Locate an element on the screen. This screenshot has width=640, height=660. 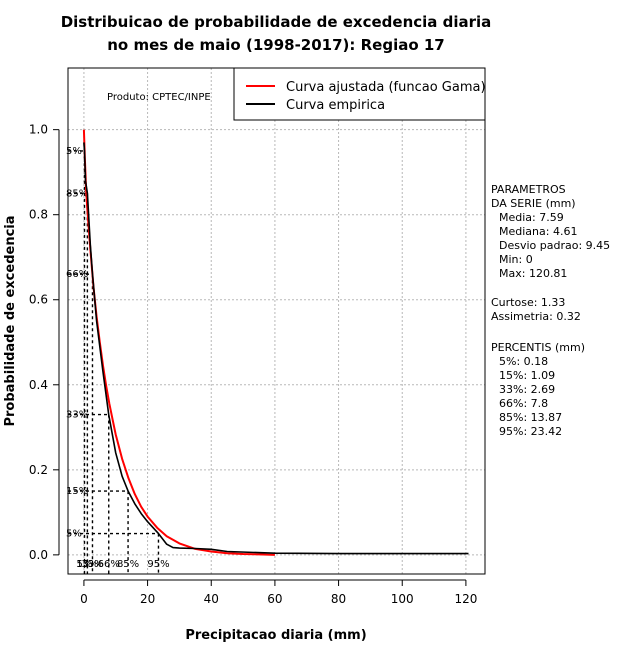
stat-min: Min: 0 is located at coordinates (516, 259).